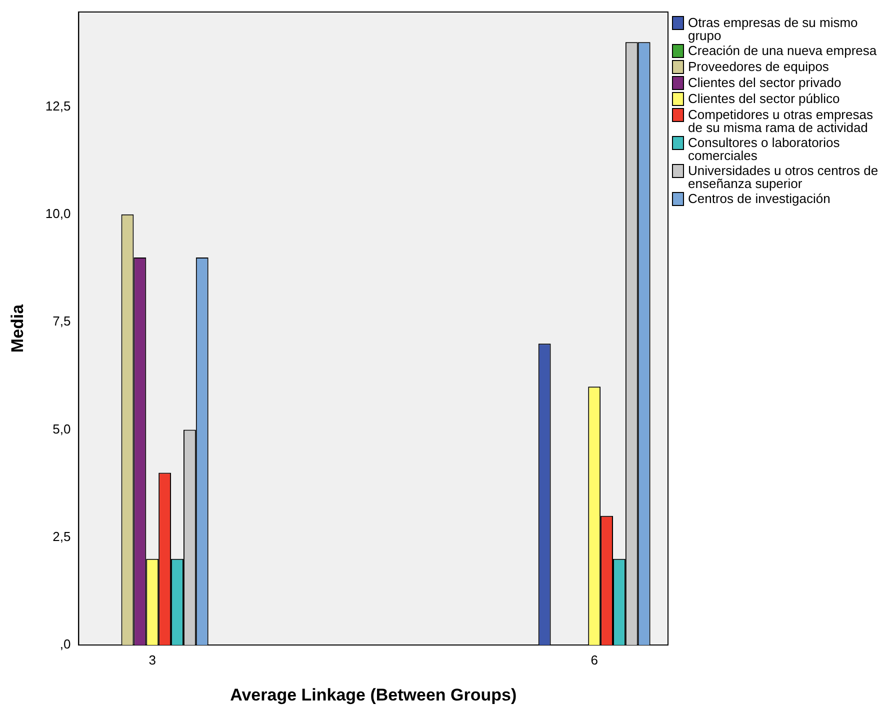 The image size is (888, 714). I want to click on x-tick-label: 6, so click(594, 660).